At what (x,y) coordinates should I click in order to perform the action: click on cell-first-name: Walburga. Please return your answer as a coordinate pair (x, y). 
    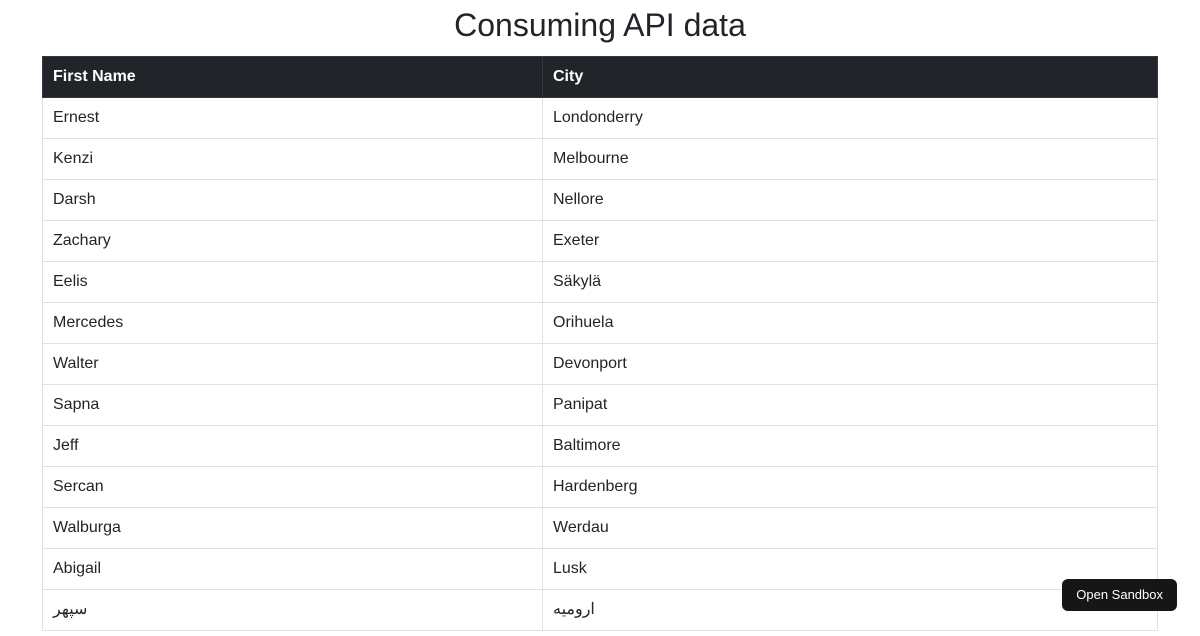
    Looking at the image, I should click on (293, 528).